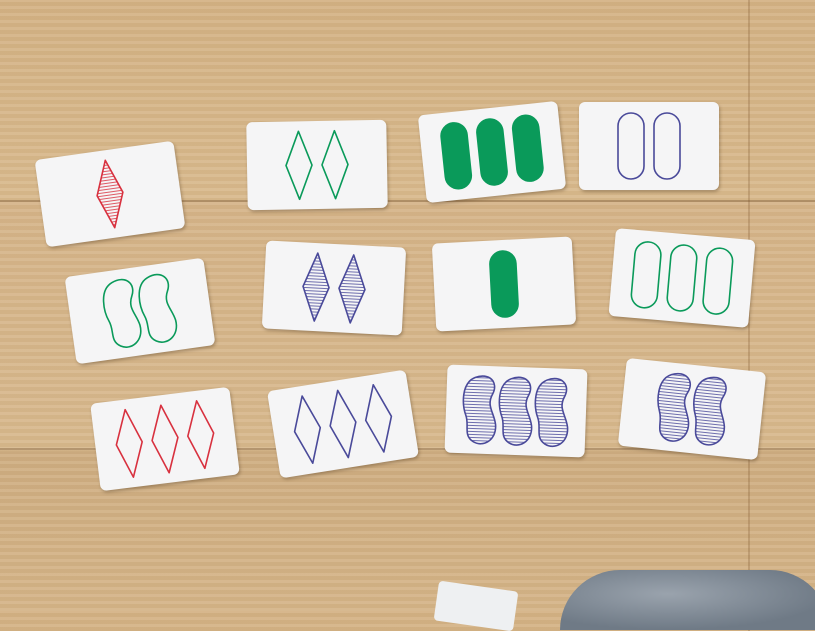 The width and height of the screenshot is (815, 631). Describe the element at coordinates (687, 600) in the screenshot. I see `sock` at that location.